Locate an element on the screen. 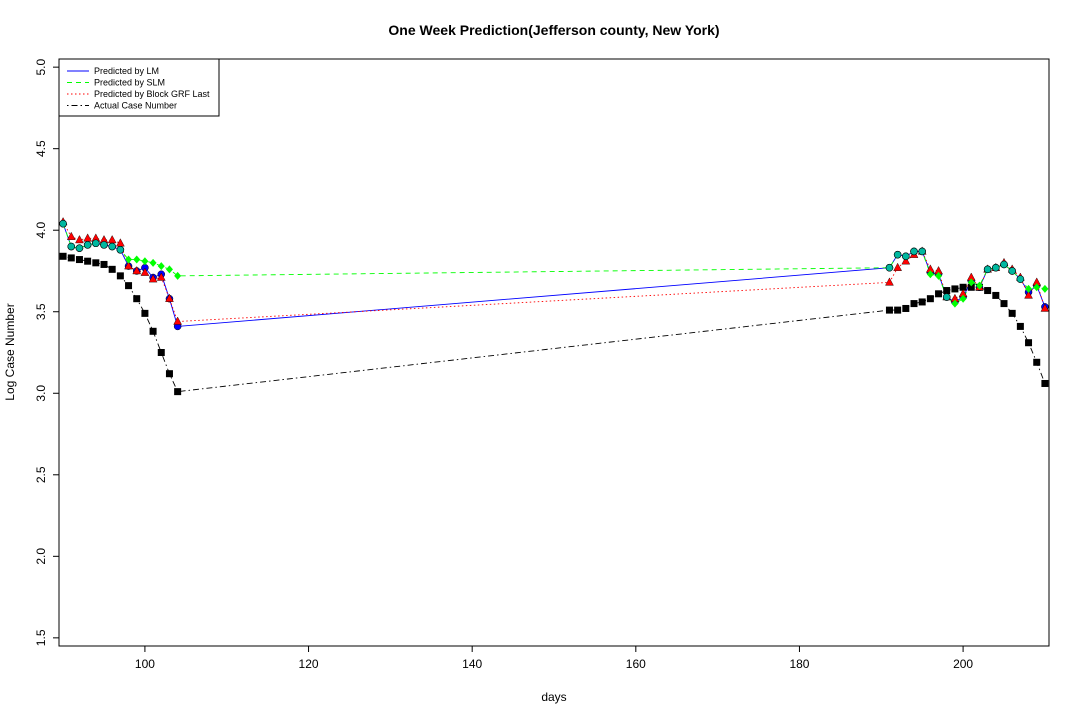  legend-label: Predicted by SLM is located at coordinates (129, 83).